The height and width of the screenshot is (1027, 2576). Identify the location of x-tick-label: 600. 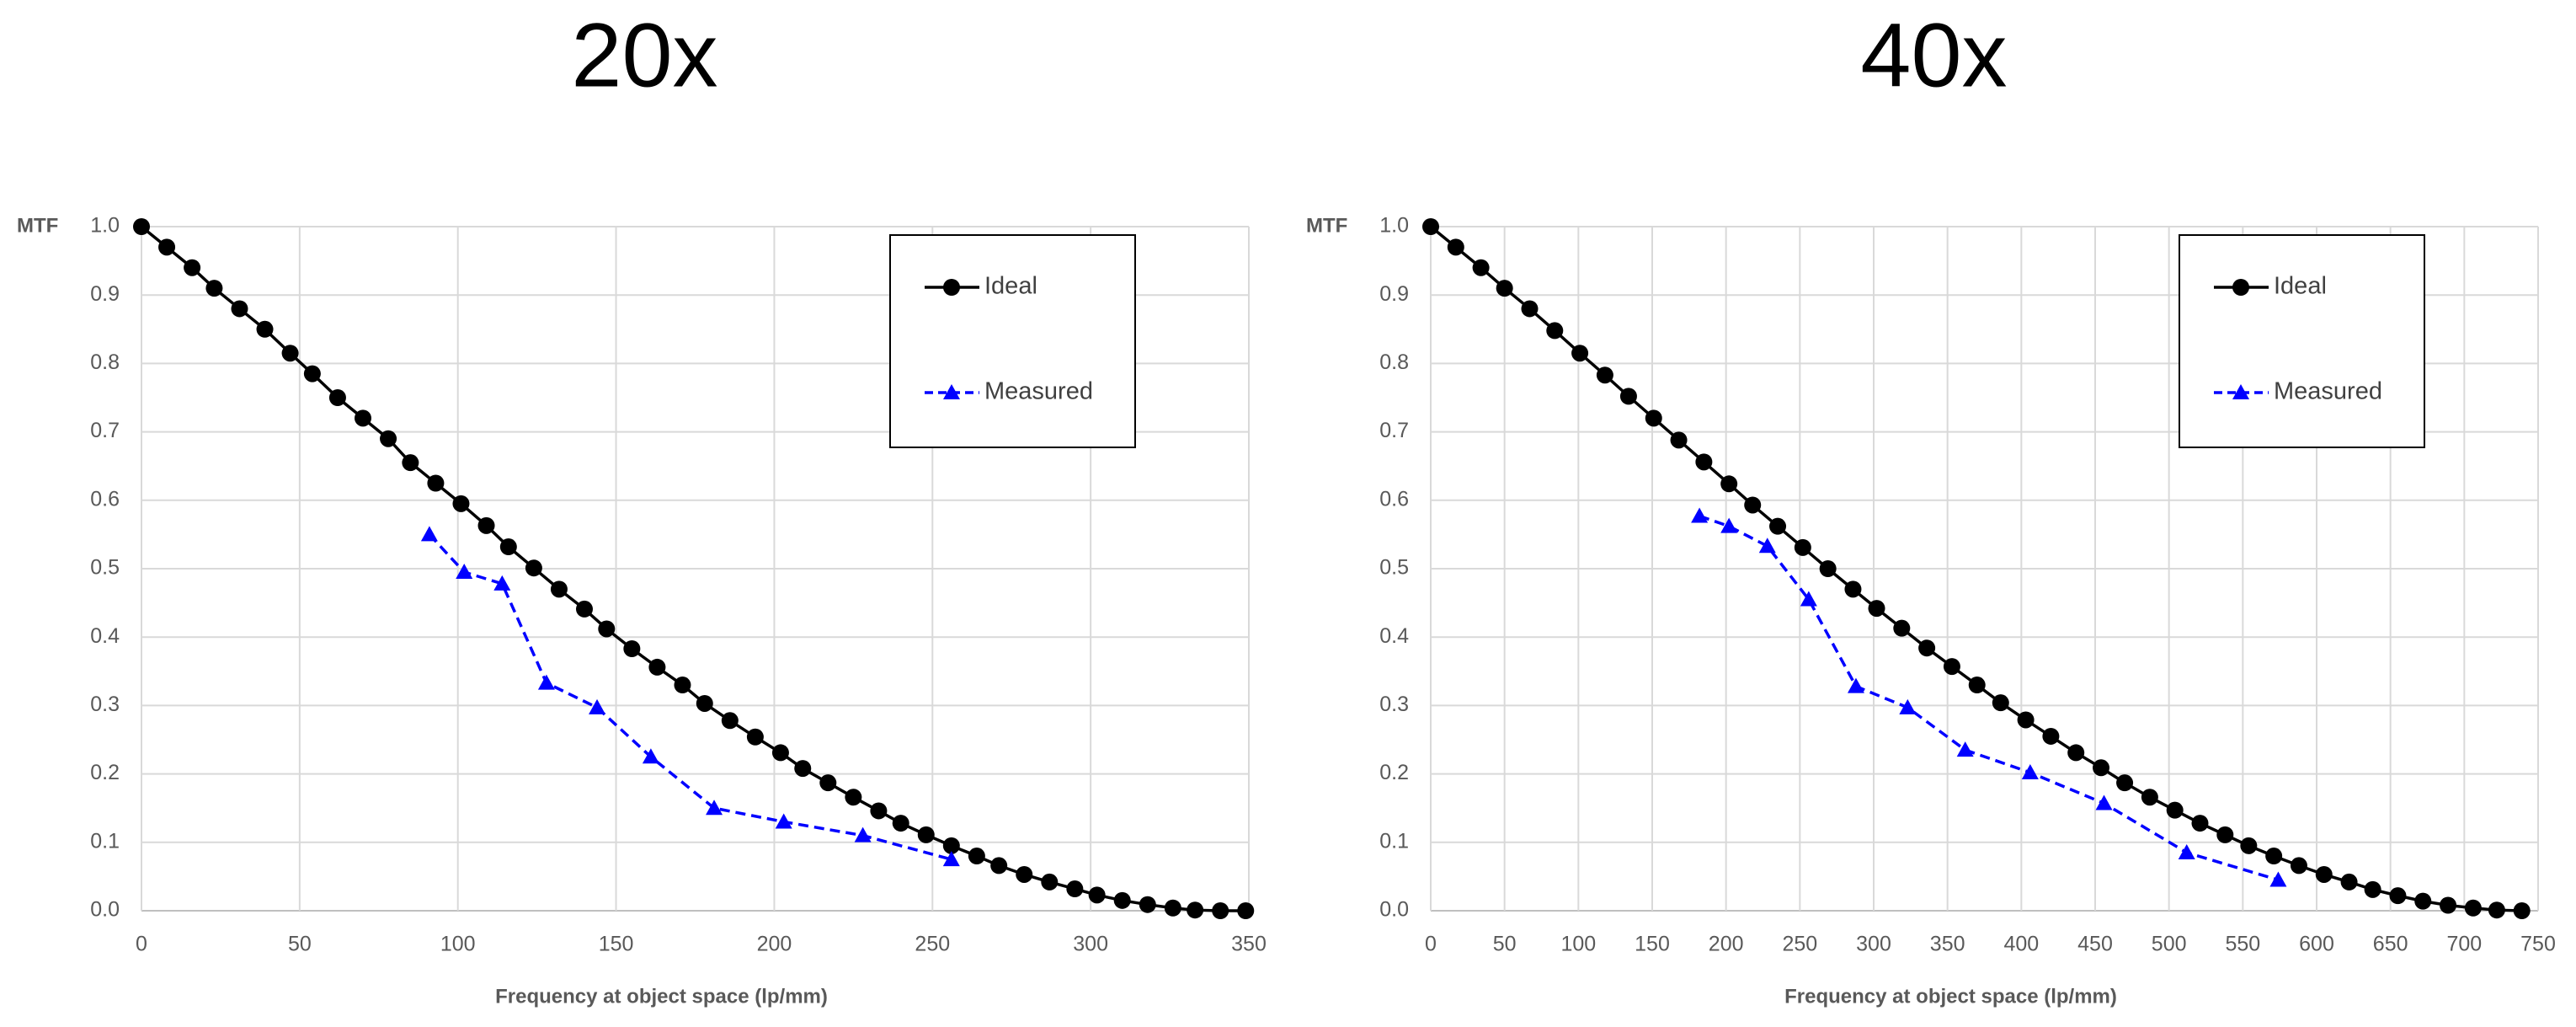
(2316, 945).